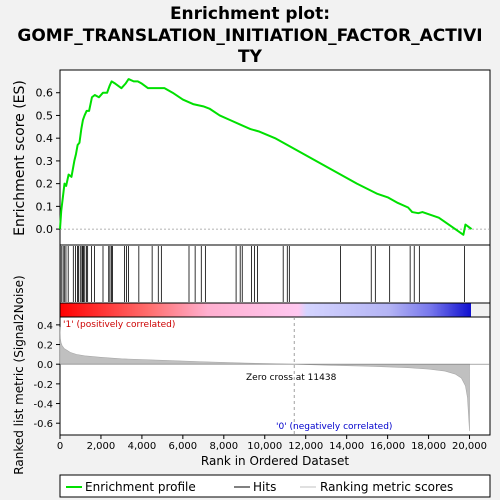 Image resolution: width=500 pixels, height=500 pixels. Describe the element at coordinates (387, 446) in the screenshot. I see `x-tick-label: 16,000` at that location.